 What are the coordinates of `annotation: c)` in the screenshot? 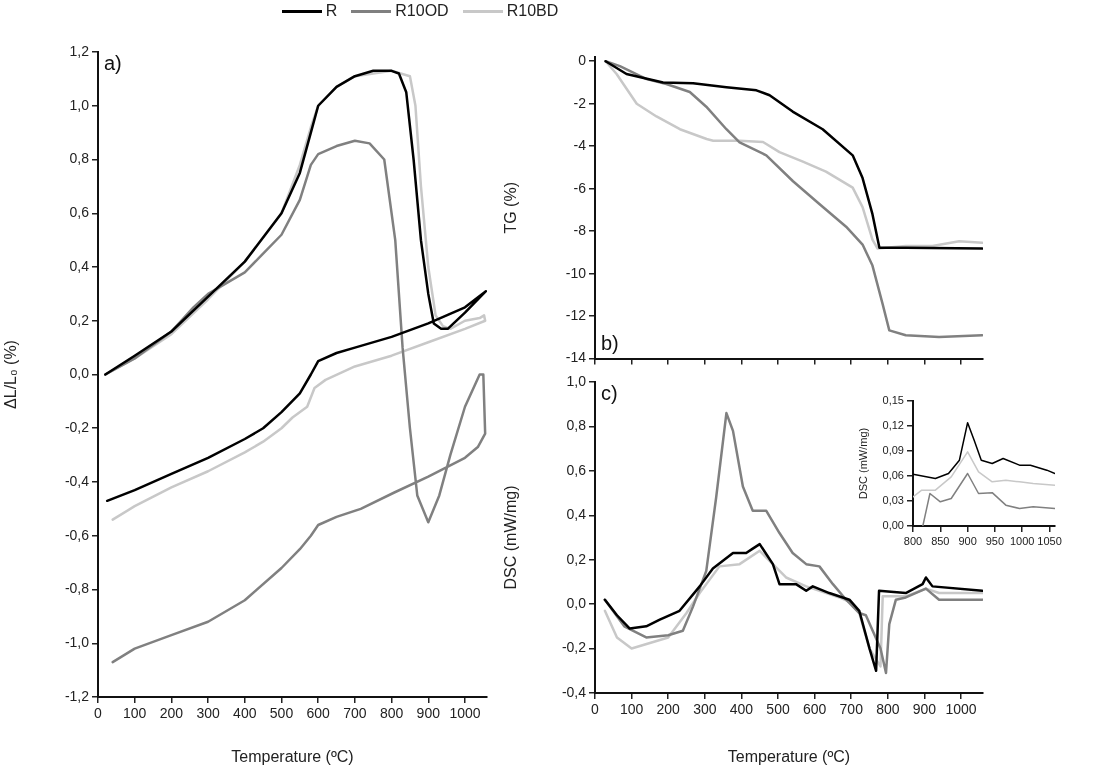 It's located at (609, 392).